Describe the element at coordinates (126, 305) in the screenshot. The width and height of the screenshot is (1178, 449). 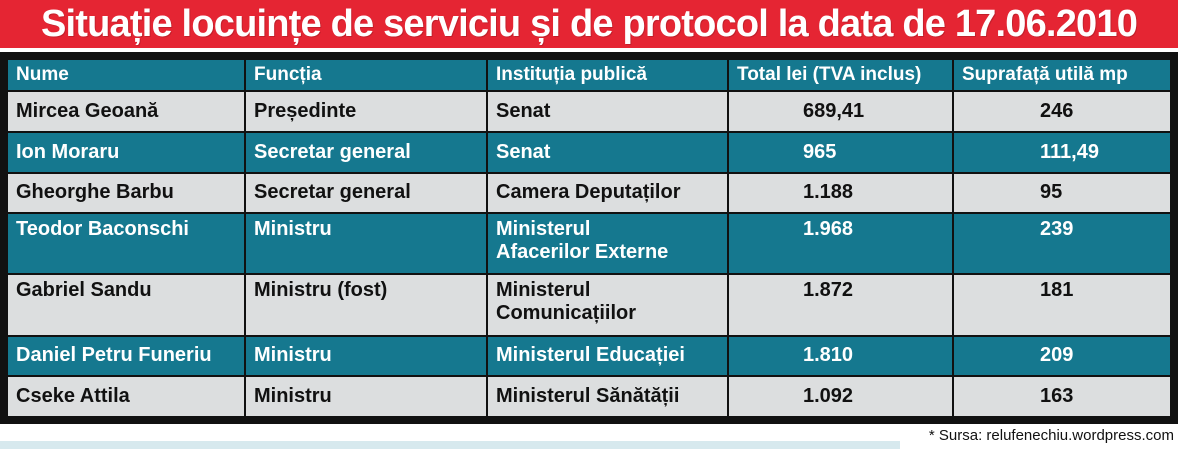
I see `cell-name: Gabriel Sandu` at that location.